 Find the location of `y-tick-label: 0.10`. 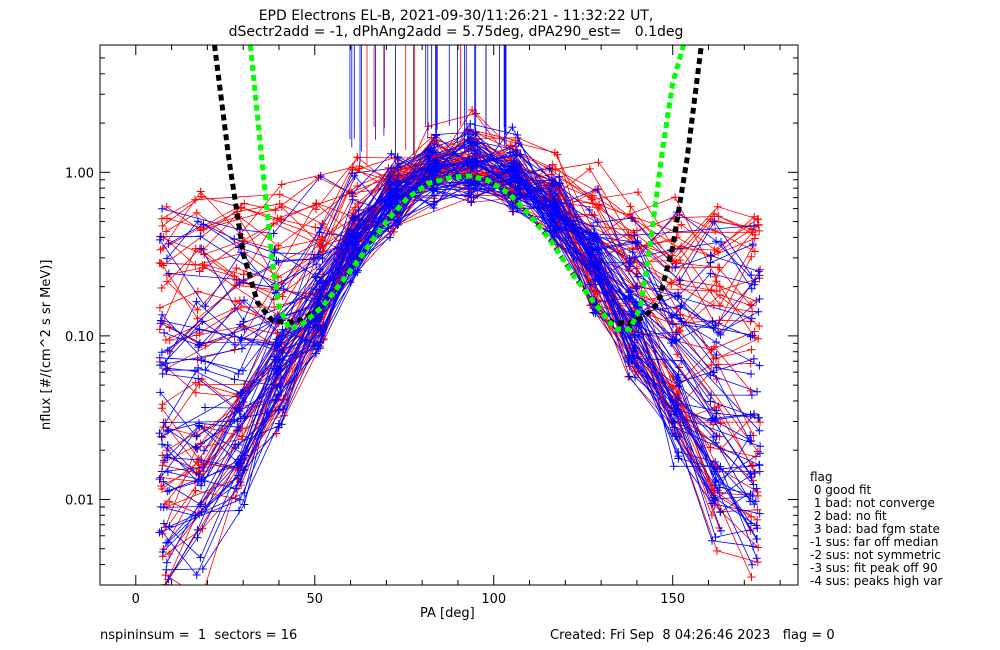

y-tick-label: 0.10 is located at coordinates (79, 337).